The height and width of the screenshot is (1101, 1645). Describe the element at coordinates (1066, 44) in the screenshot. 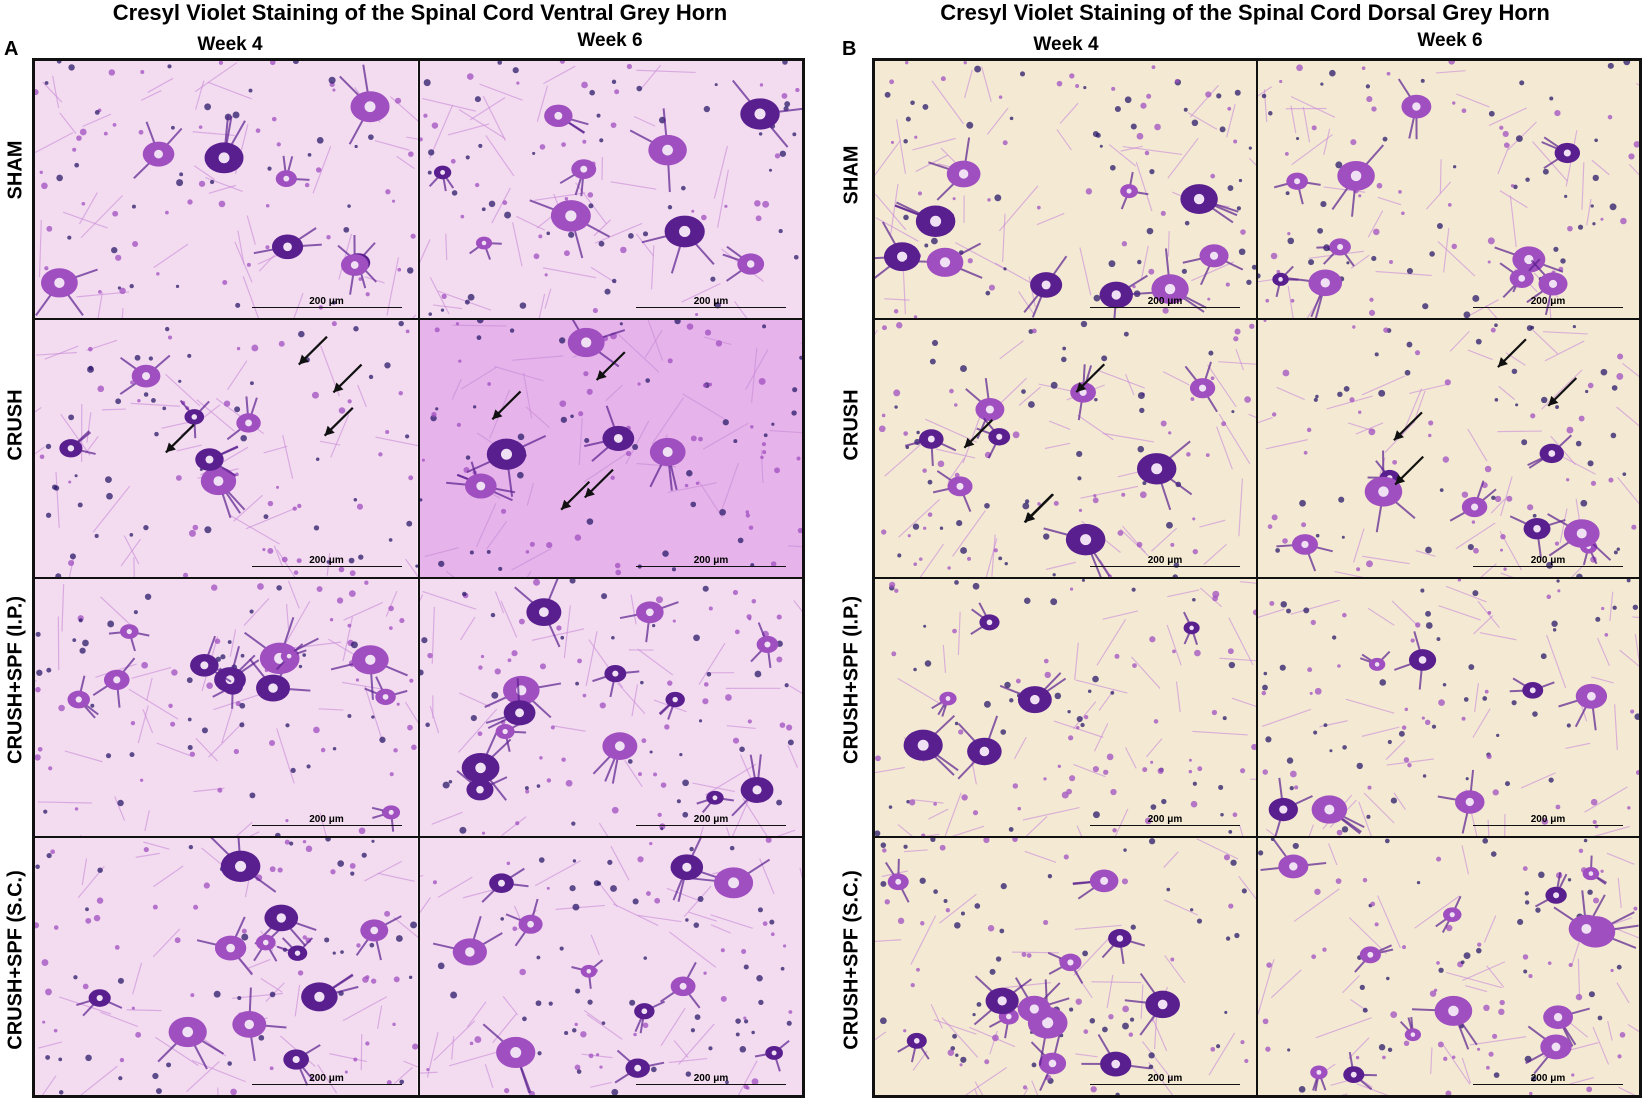

I see `panel-b-column-week4: Week 4` at that location.